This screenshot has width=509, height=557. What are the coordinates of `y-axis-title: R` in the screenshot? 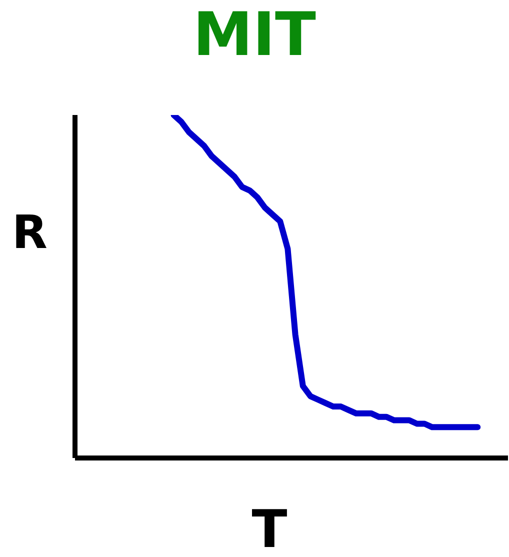 It's located at (30, 232).